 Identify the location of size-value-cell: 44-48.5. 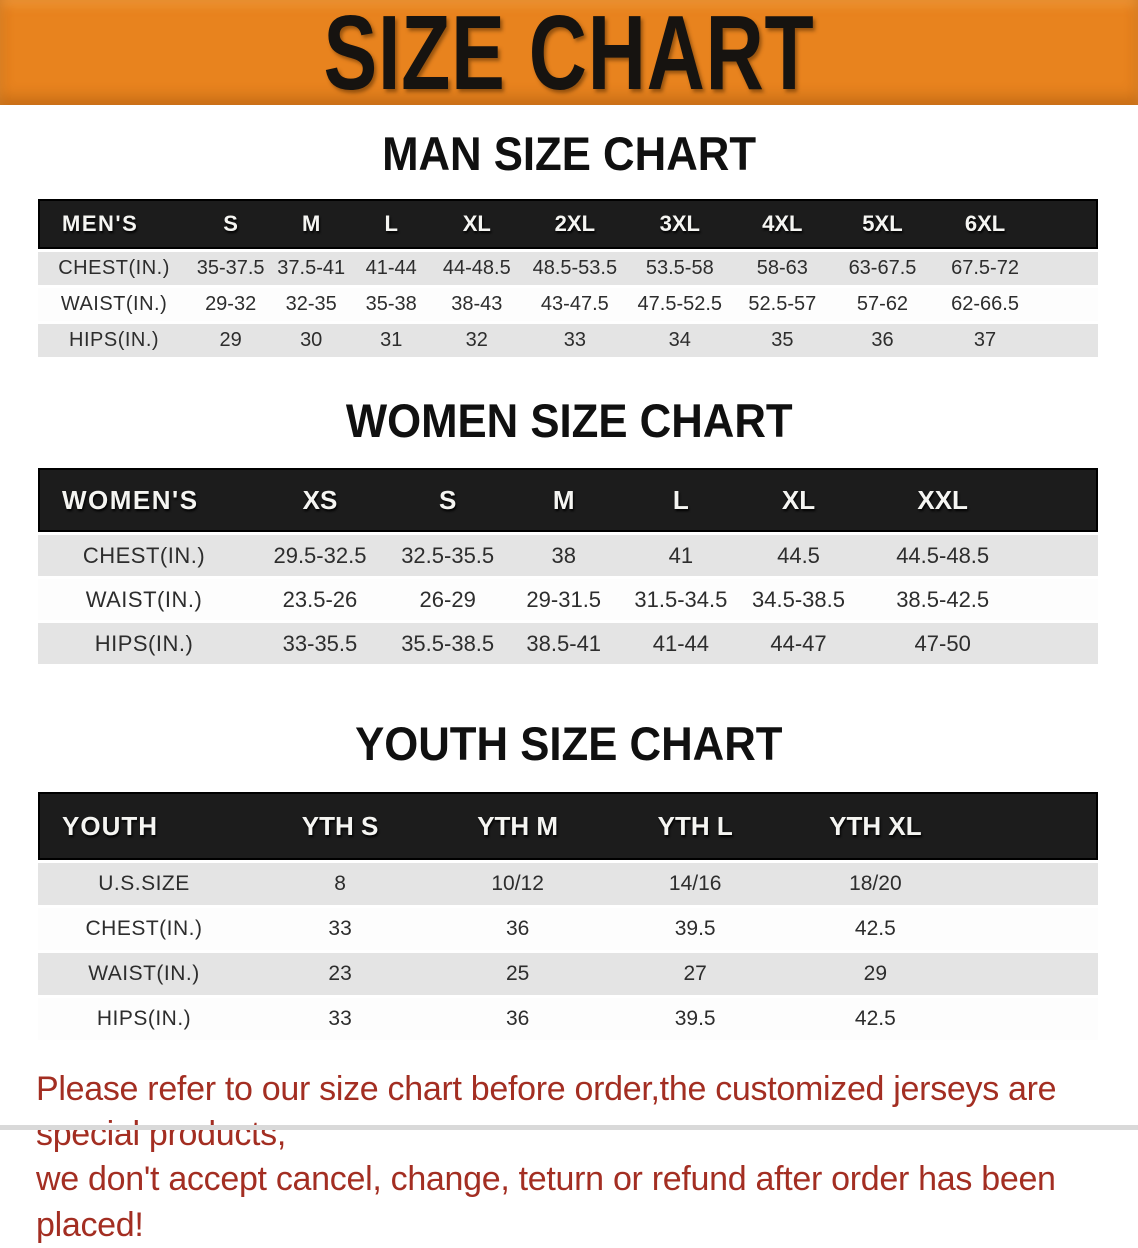
(477, 268).